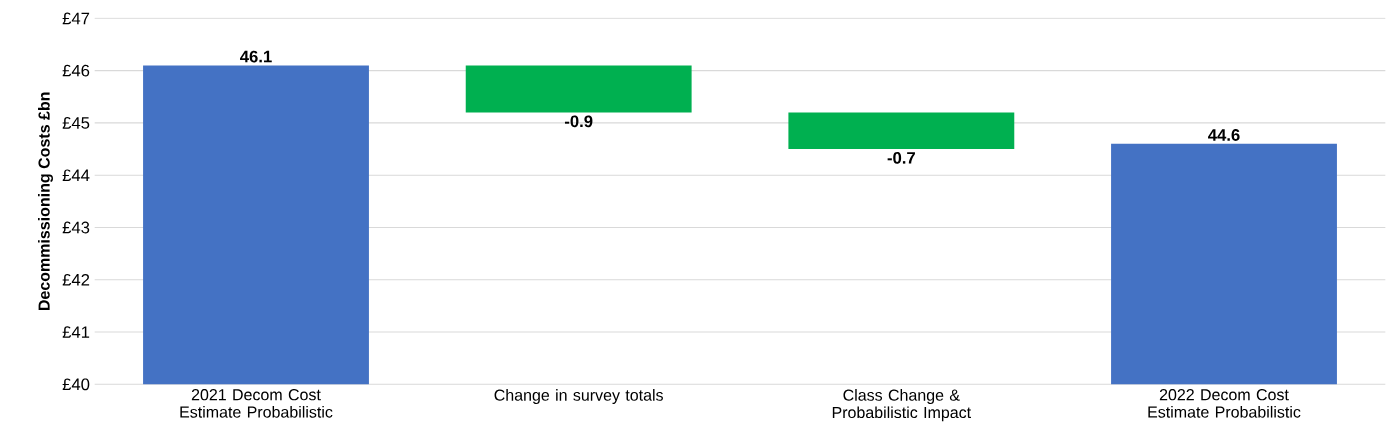 This screenshot has width=1386, height=447. Describe the element at coordinates (1224, 403) in the screenshot. I see `x-tick-label: 2022 Decom Cost Estimate Probabilistic` at that location.